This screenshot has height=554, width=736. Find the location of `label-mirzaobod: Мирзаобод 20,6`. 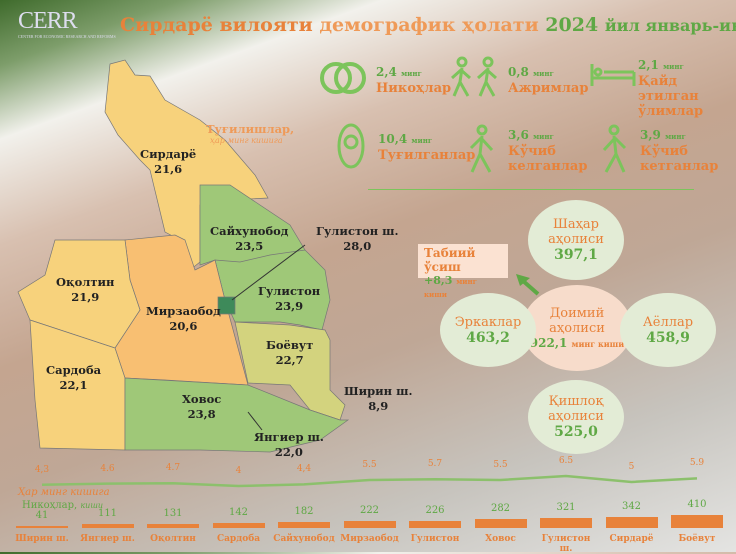

label-mirzaobod: Мирзаобод 20,6 is located at coordinates (183, 318).